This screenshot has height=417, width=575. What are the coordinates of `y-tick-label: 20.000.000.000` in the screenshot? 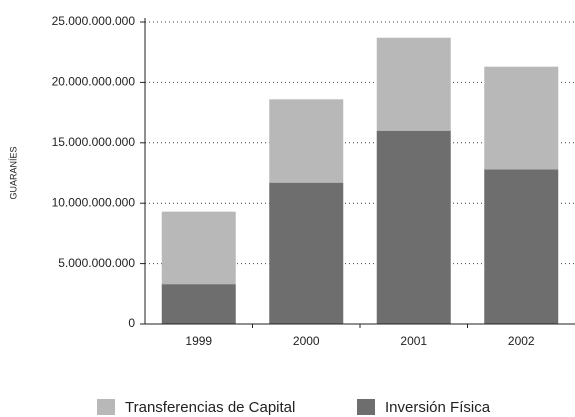 It's located at (94, 82).